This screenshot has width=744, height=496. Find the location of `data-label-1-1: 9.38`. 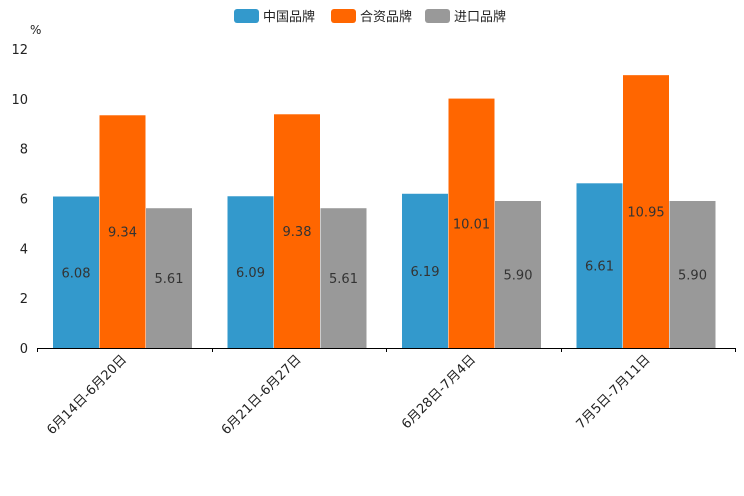

data-label-1-1: 9.38 is located at coordinates (297, 232).